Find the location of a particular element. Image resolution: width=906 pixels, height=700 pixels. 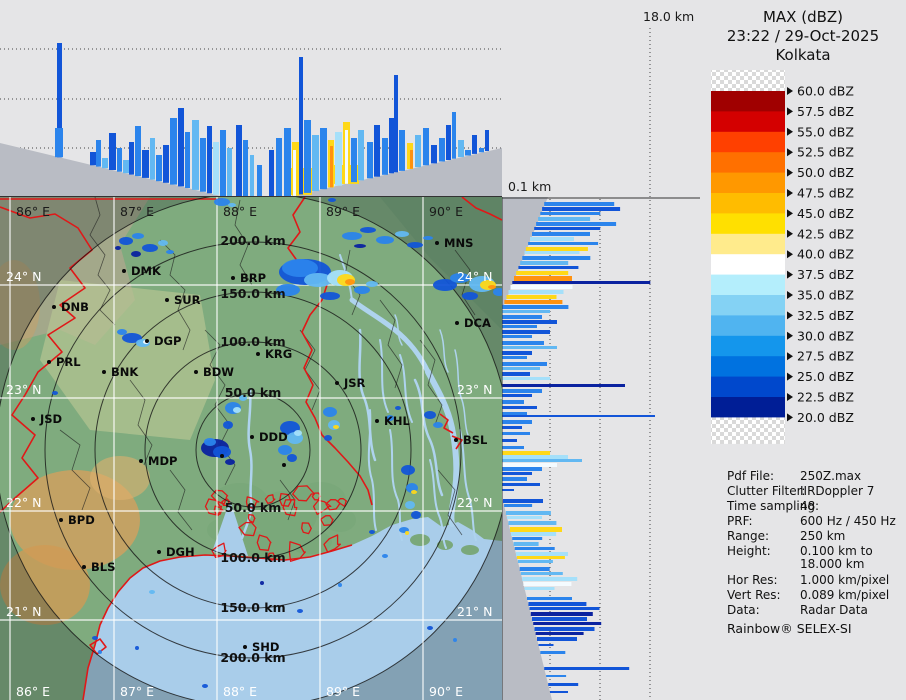

city-label: DNB is located at coordinates (75, 307).